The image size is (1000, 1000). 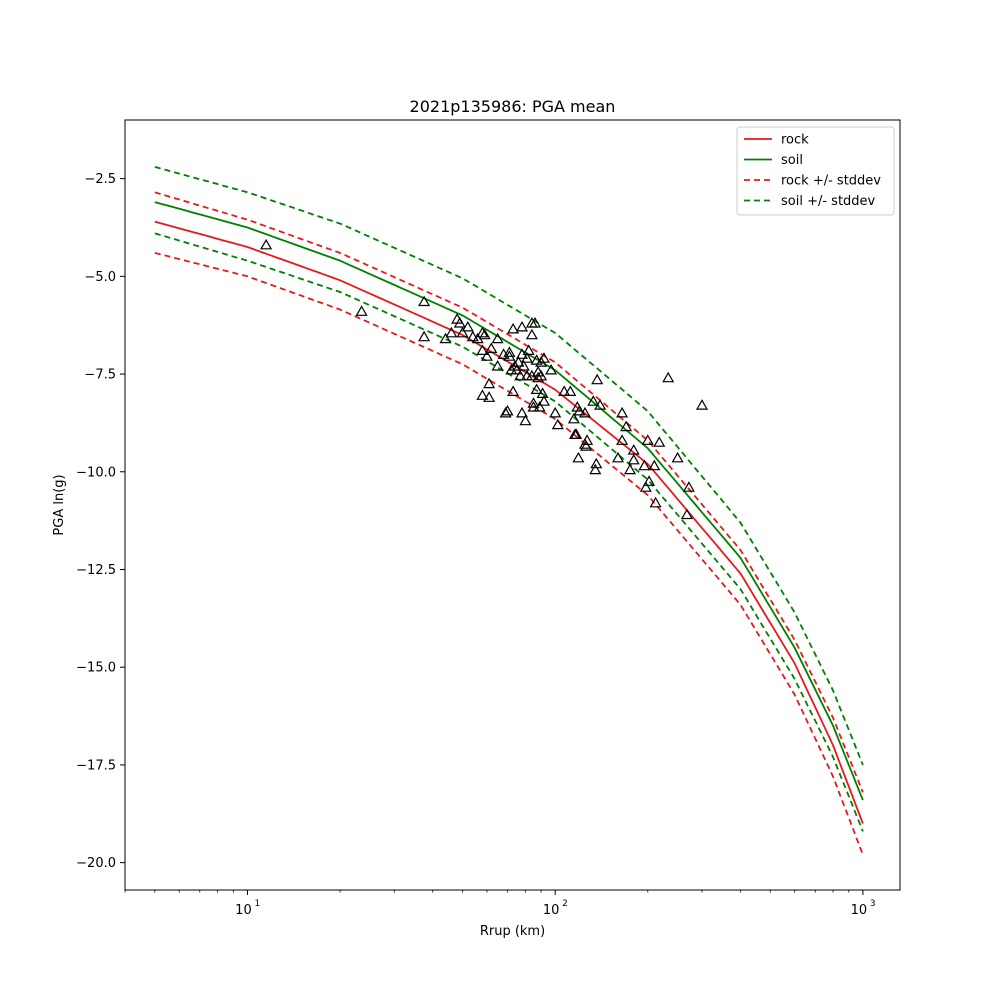 What do you see at coordinates (831, 181) in the screenshot?
I see `legend-label-2: rock +/- stddev` at bounding box center [831, 181].